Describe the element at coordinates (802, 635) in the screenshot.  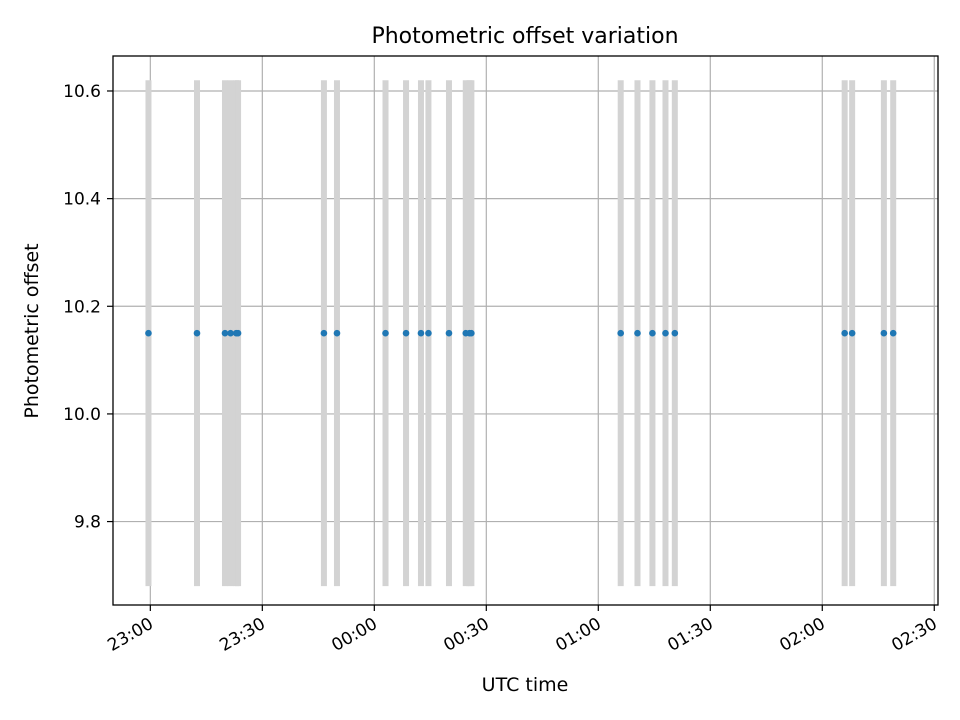
I see `x-tick-label: 02:00` at that location.